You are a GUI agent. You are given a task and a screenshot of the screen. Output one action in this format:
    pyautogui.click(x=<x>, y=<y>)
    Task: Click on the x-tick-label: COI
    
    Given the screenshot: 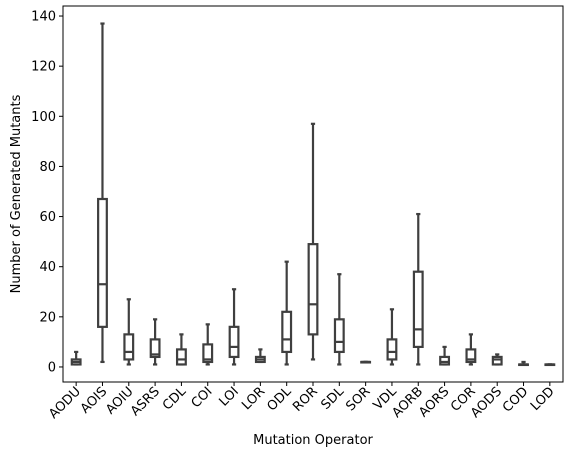 What is the action you would take?
    pyautogui.click(x=202, y=397)
    